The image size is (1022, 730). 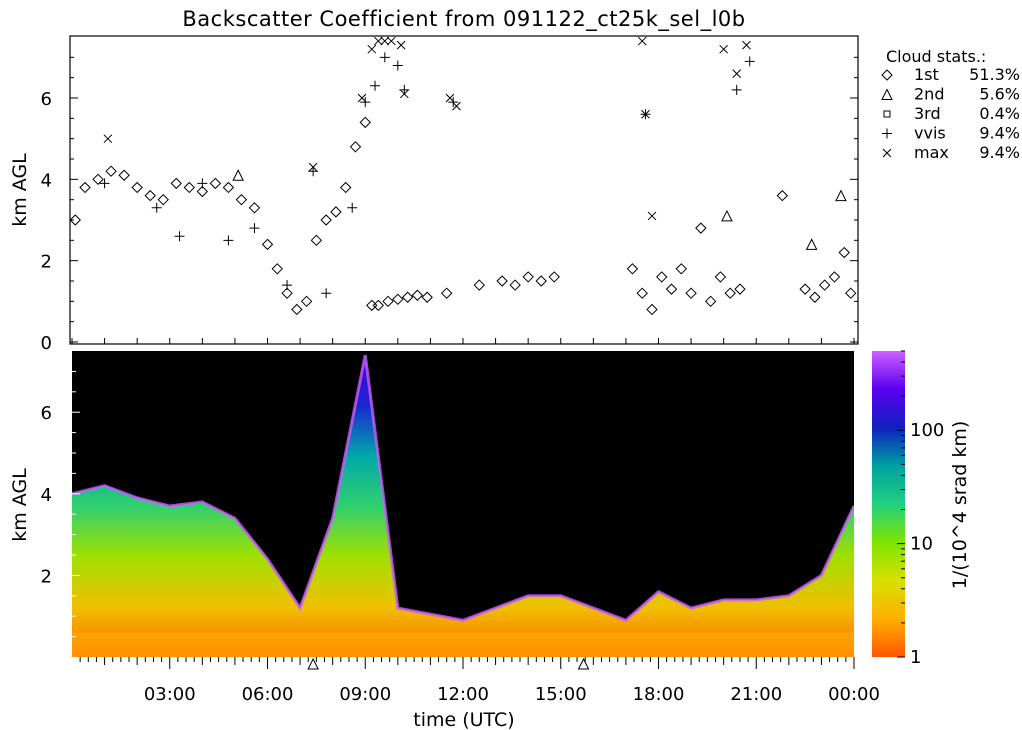 I want to click on legend-value: 51.3%, so click(x=994, y=74).